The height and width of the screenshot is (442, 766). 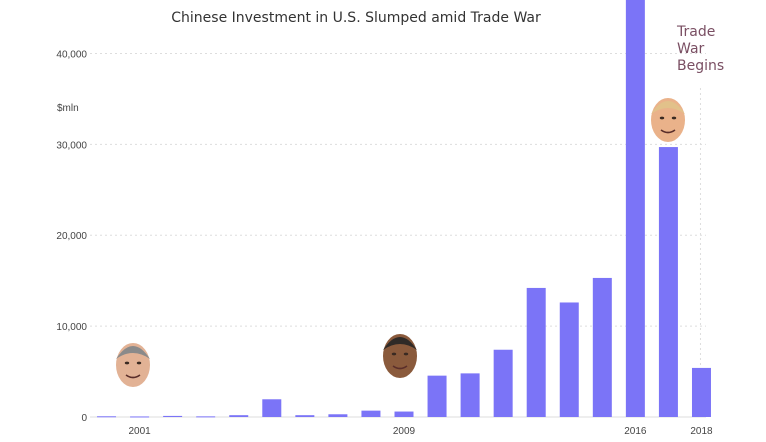 I want to click on y-tick-label: 40,000, so click(x=71, y=54).